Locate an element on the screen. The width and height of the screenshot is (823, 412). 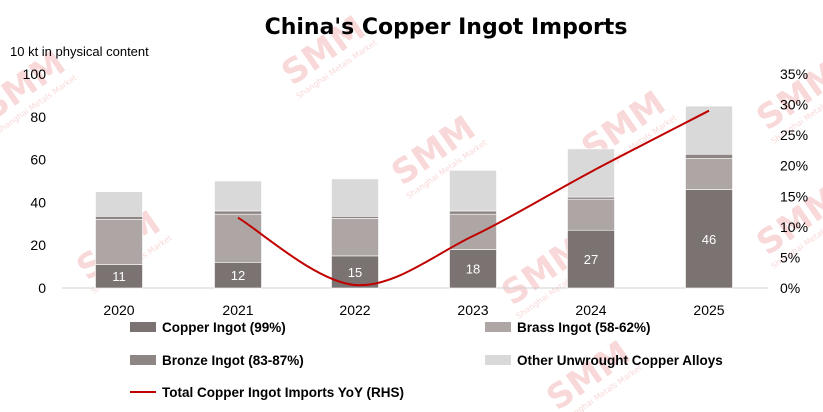
data-label: 27 is located at coordinates (591, 259).